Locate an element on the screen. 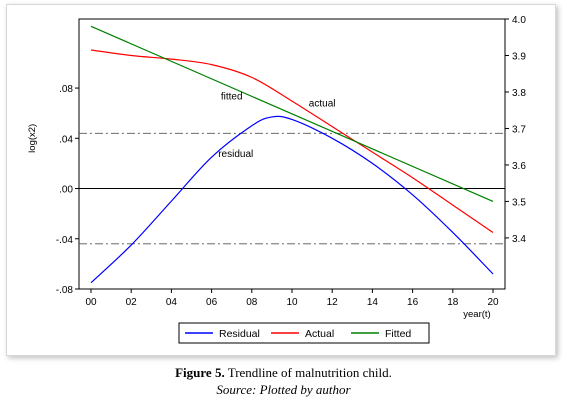 The image size is (567, 403). y-left-tick-label: -.08 is located at coordinates (65, 290).